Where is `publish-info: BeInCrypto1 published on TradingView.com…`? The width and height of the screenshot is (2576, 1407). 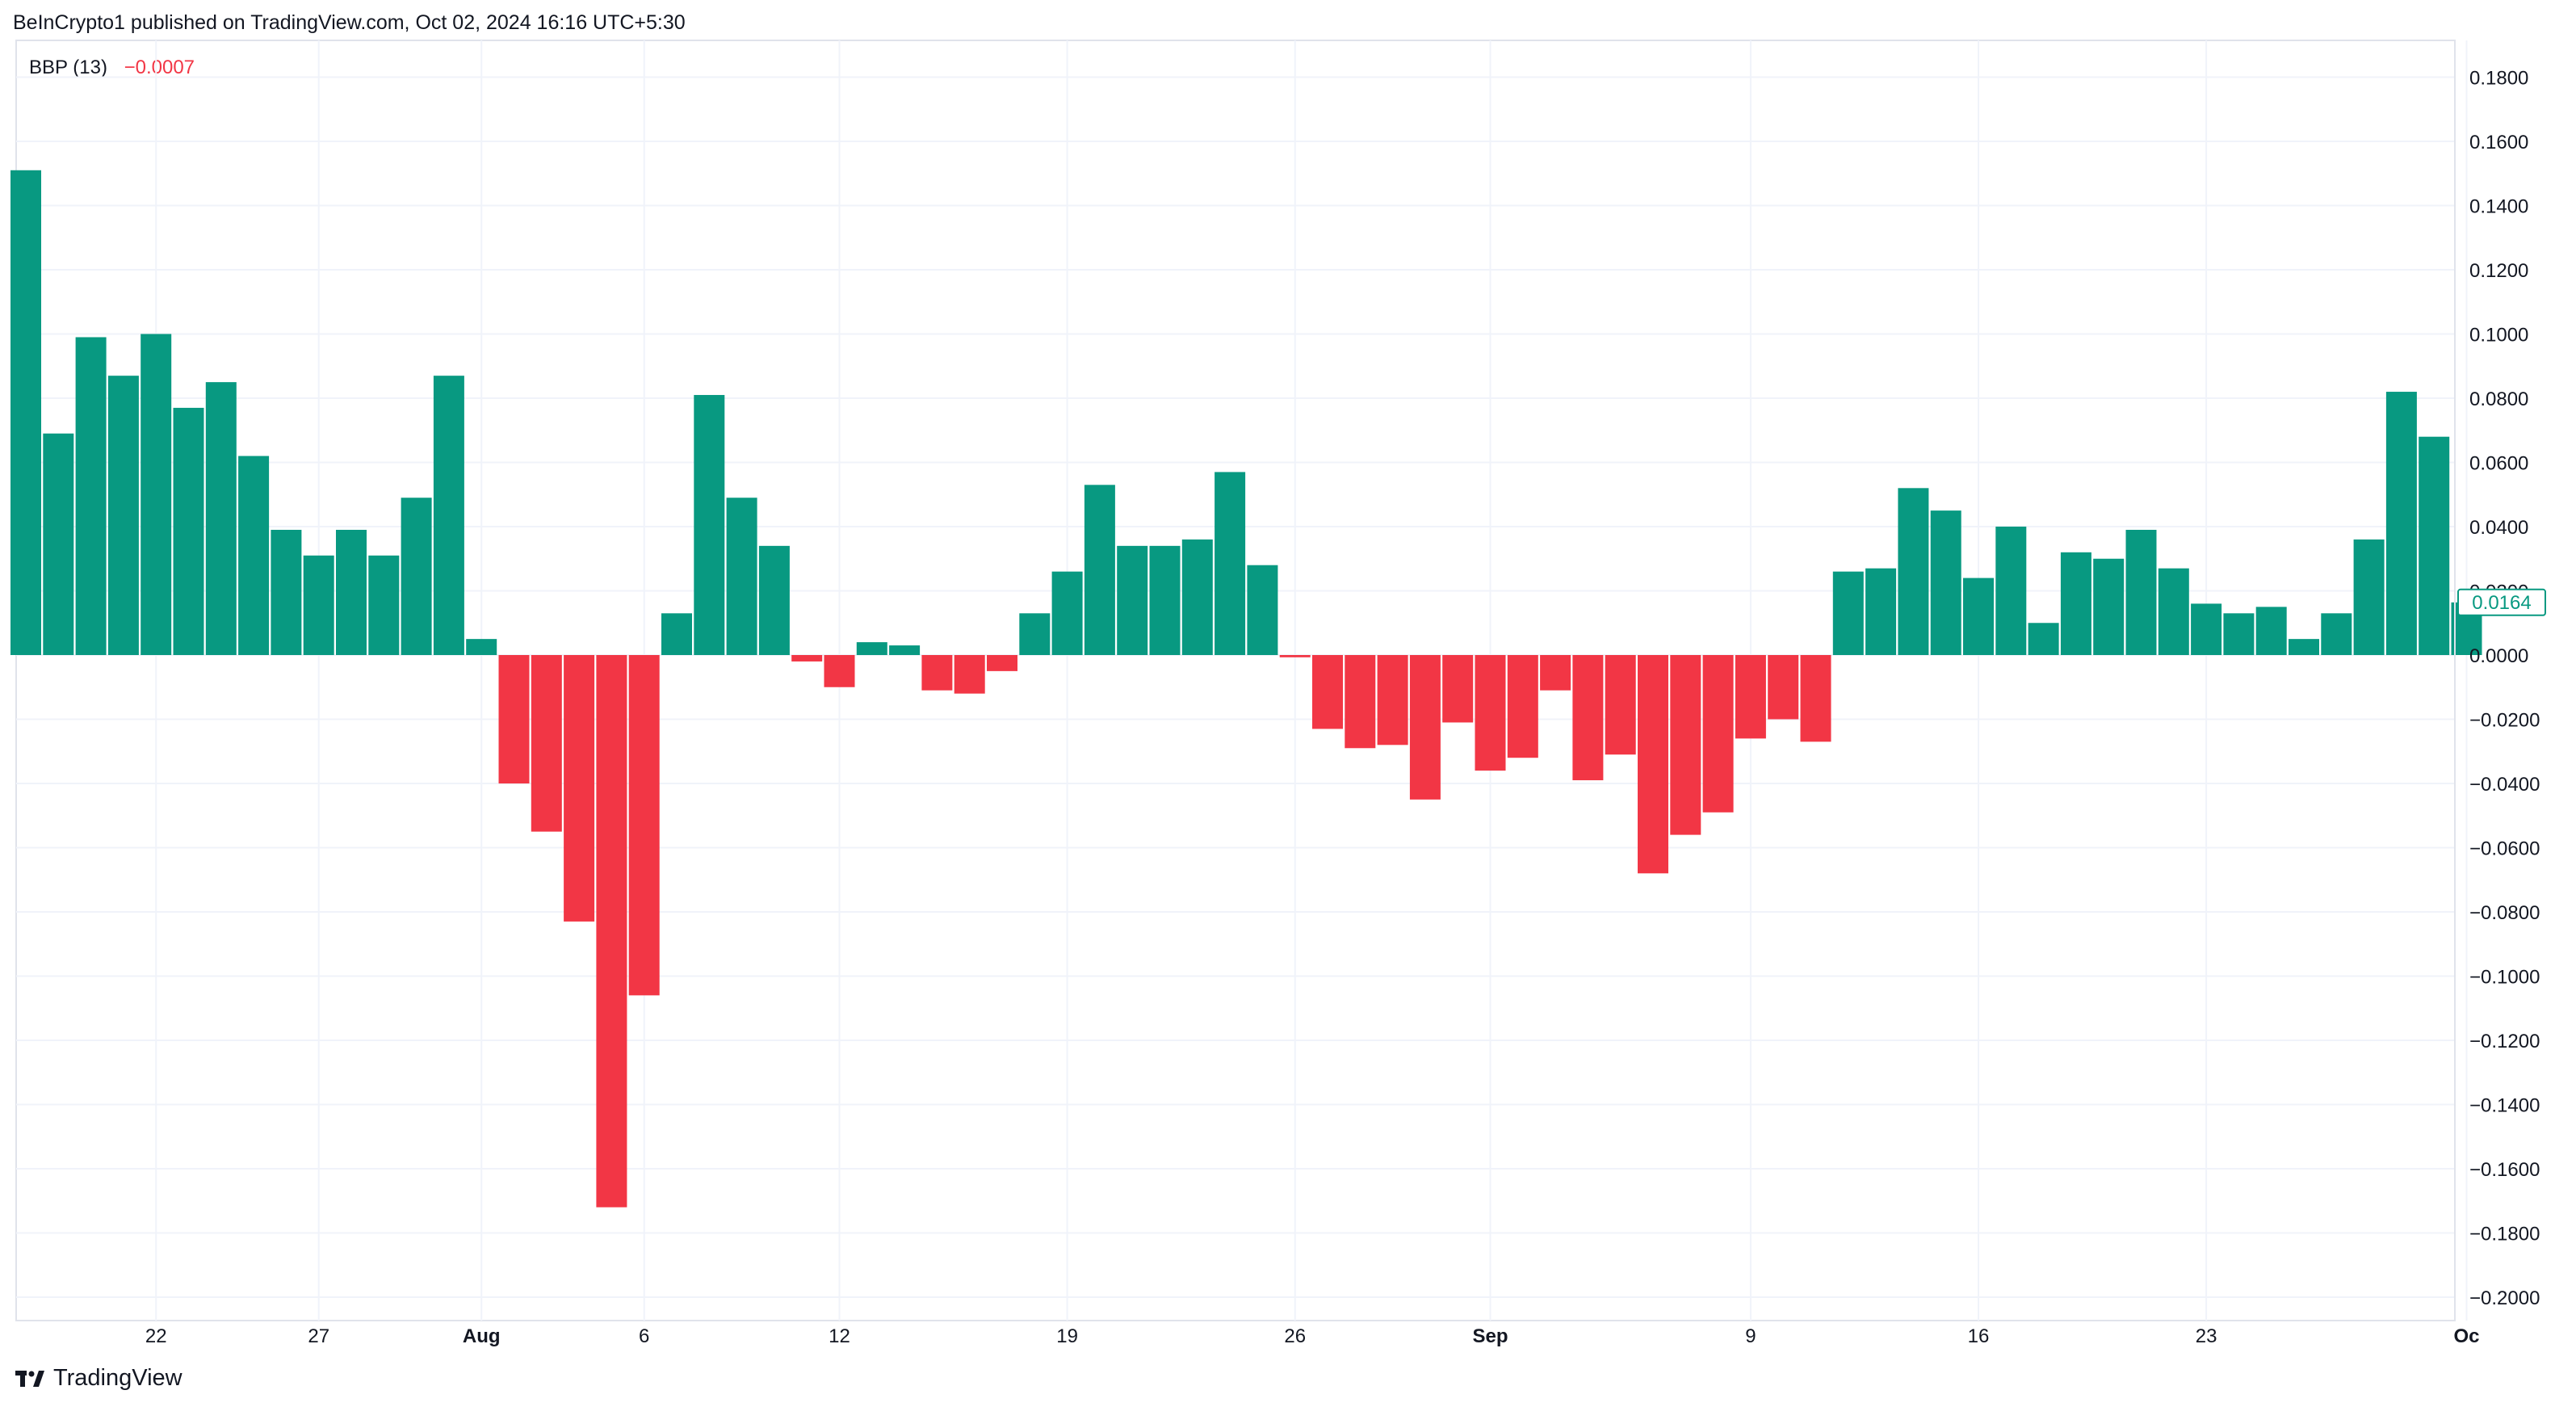
publish-info: BeInCrypto1 published on TradingView.com… is located at coordinates (349, 22).